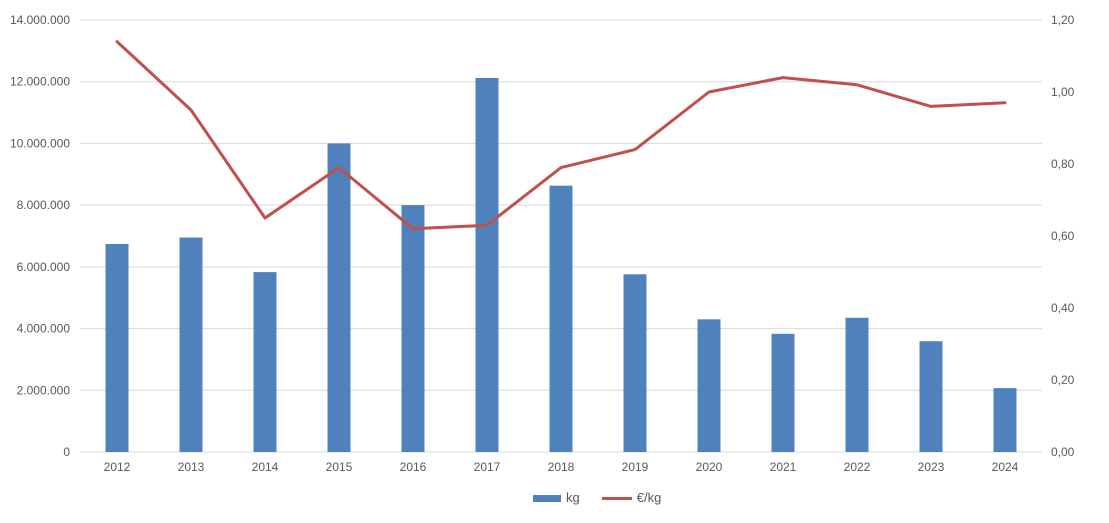 The width and height of the screenshot is (1109, 523). I want to click on bar-2016, so click(413, 328).